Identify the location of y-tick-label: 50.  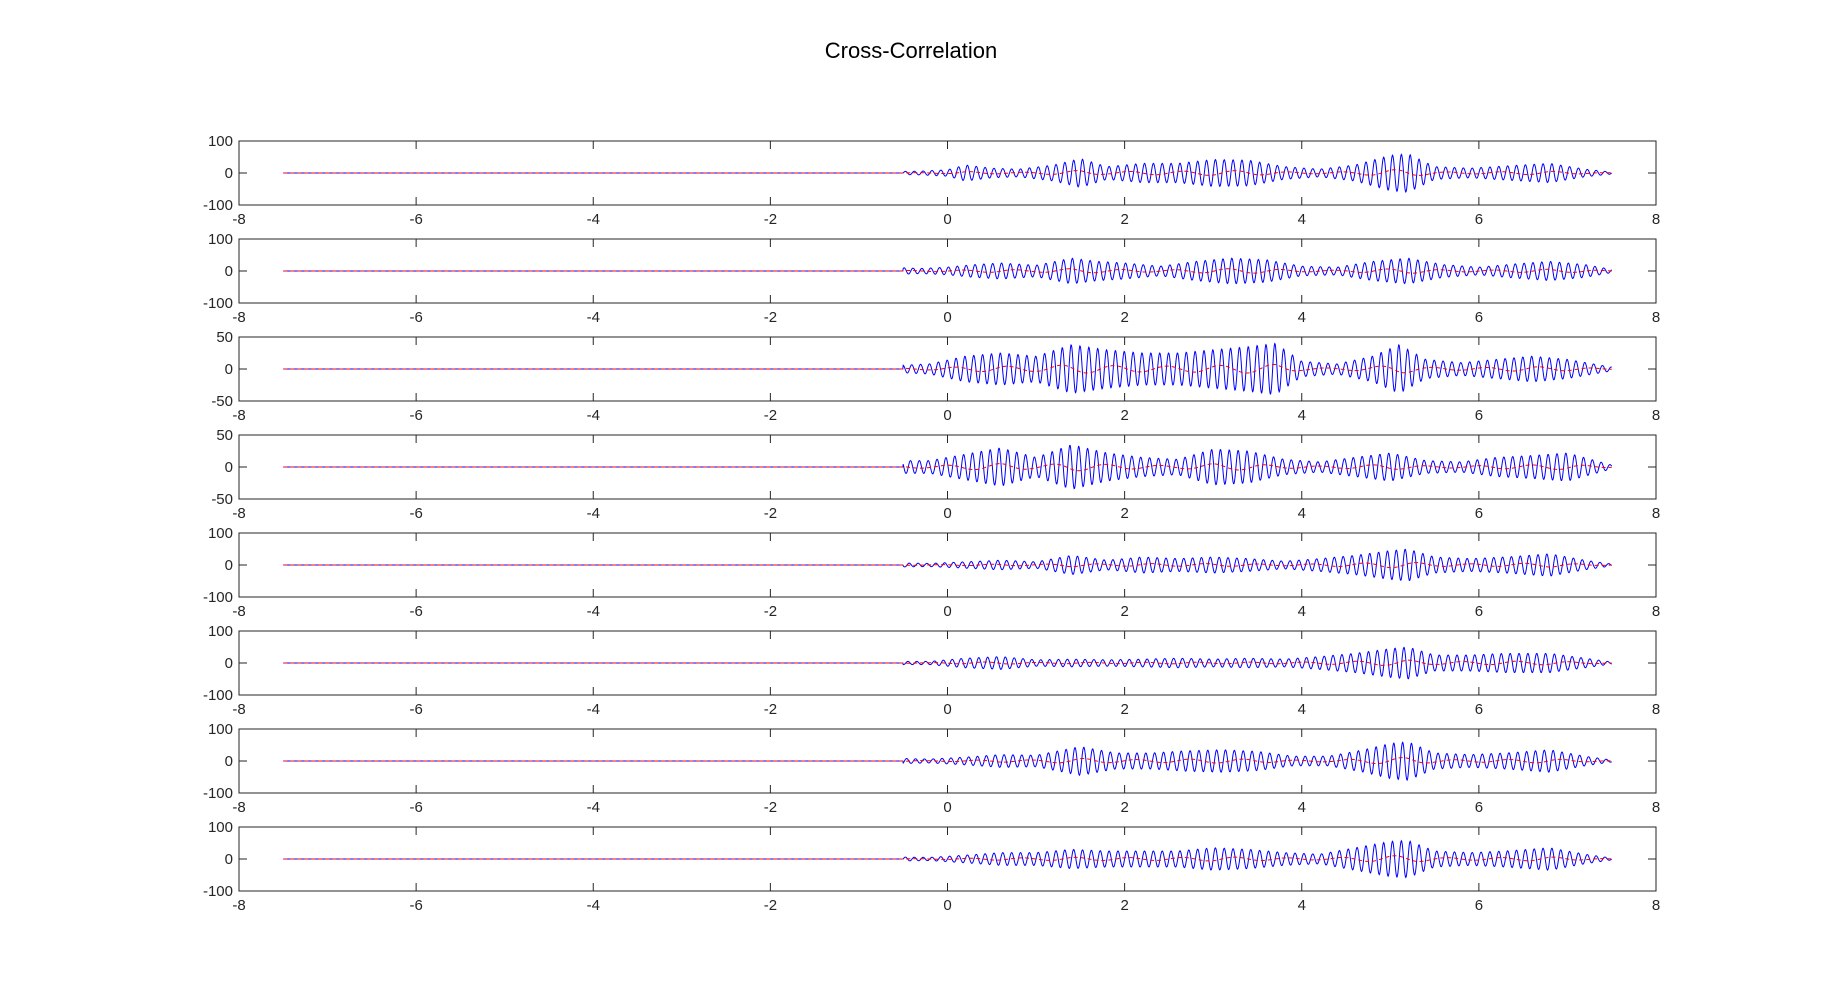
(224, 337).